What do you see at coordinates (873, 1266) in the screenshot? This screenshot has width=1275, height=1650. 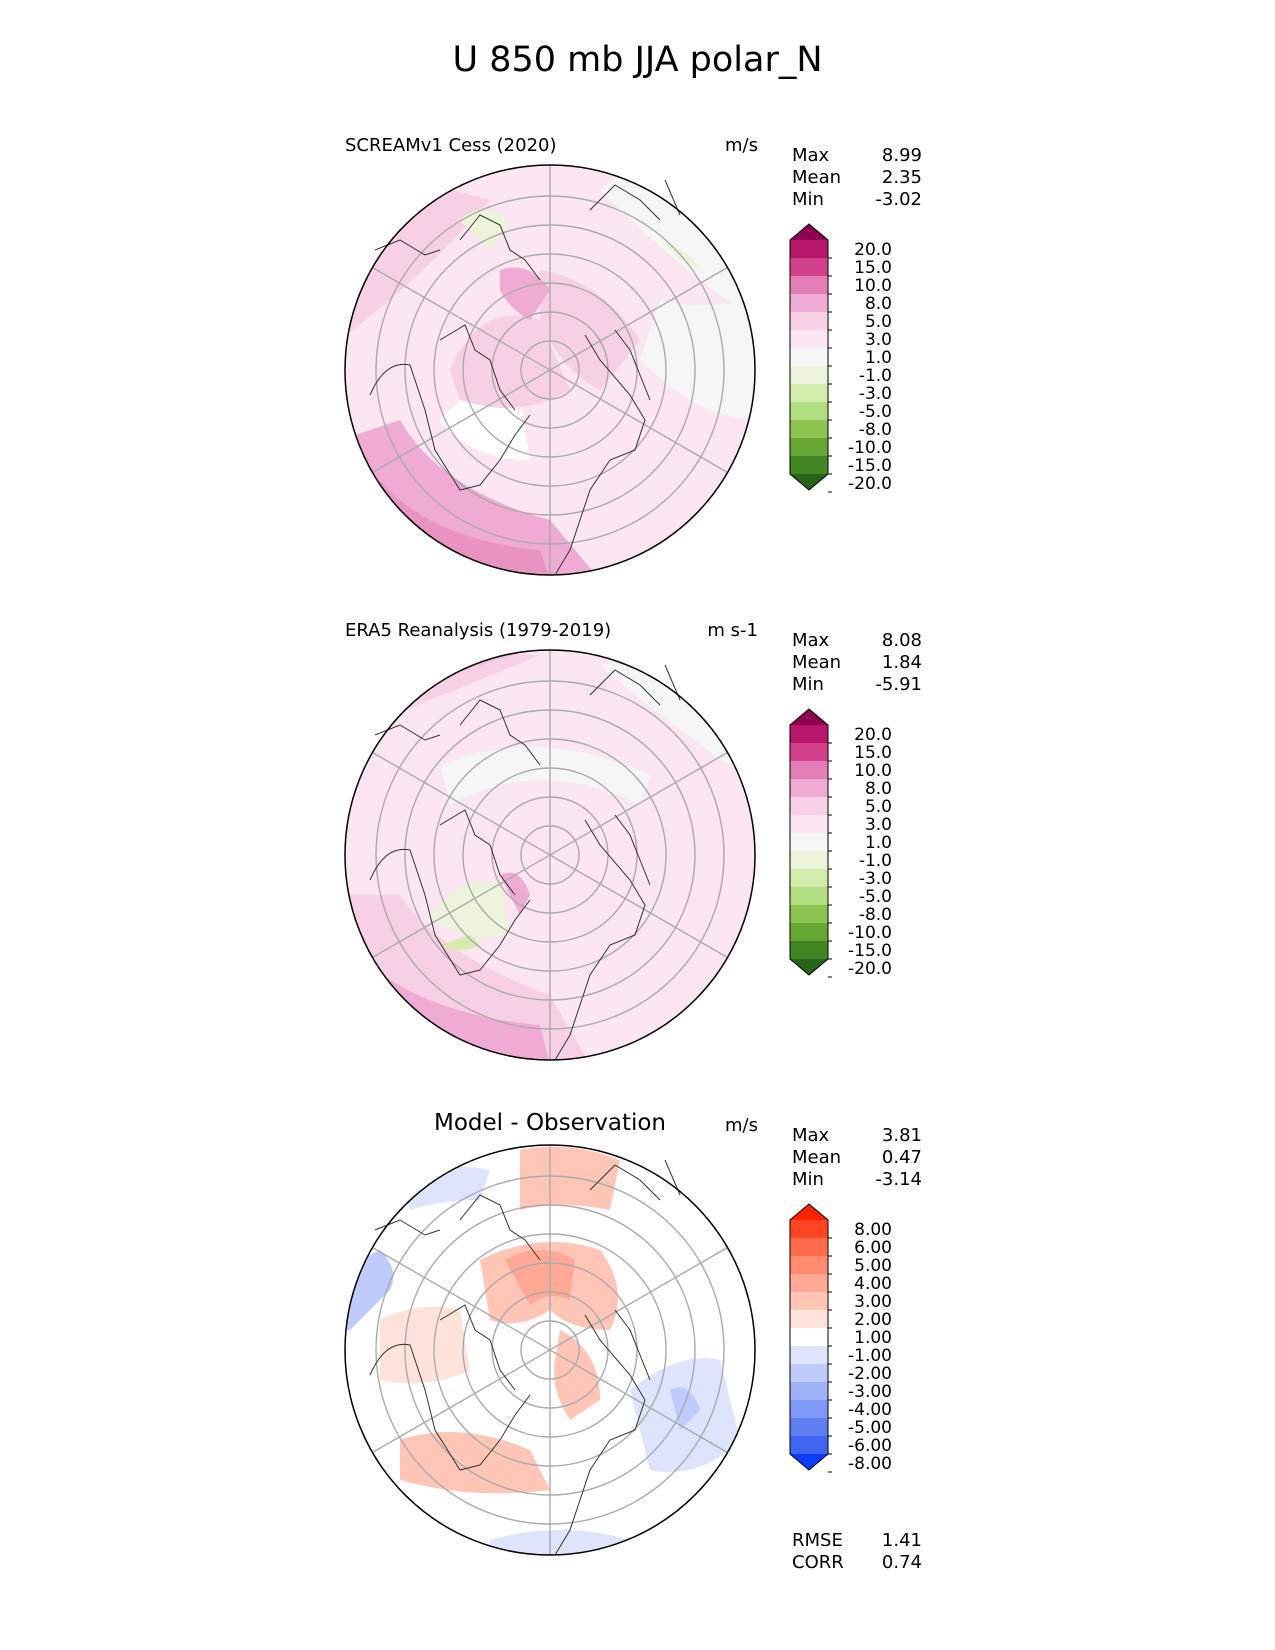 I see `colorbar-tick-label: 5.00` at bounding box center [873, 1266].